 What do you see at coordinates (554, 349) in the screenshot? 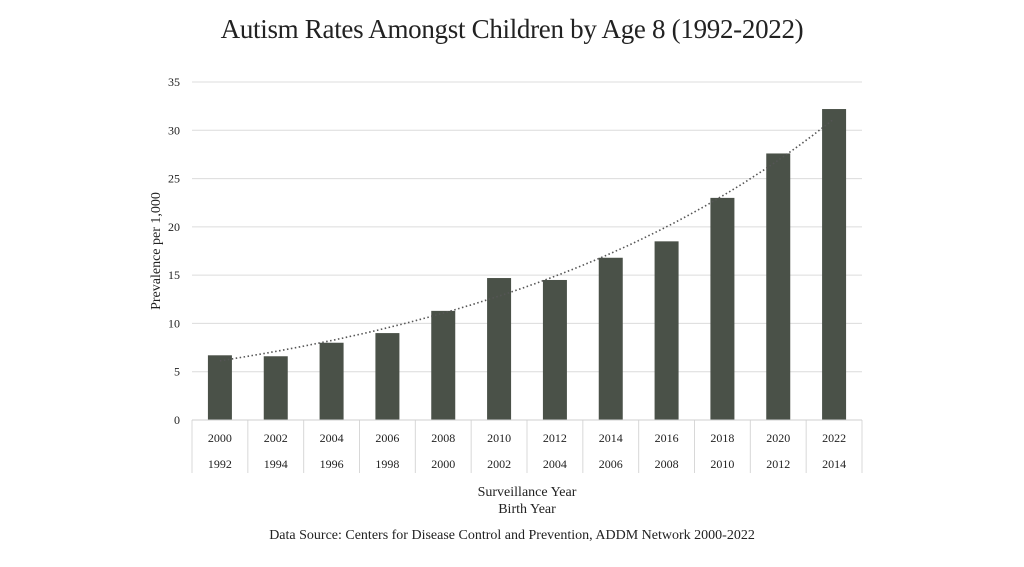
I see `bar-2012` at bounding box center [554, 349].